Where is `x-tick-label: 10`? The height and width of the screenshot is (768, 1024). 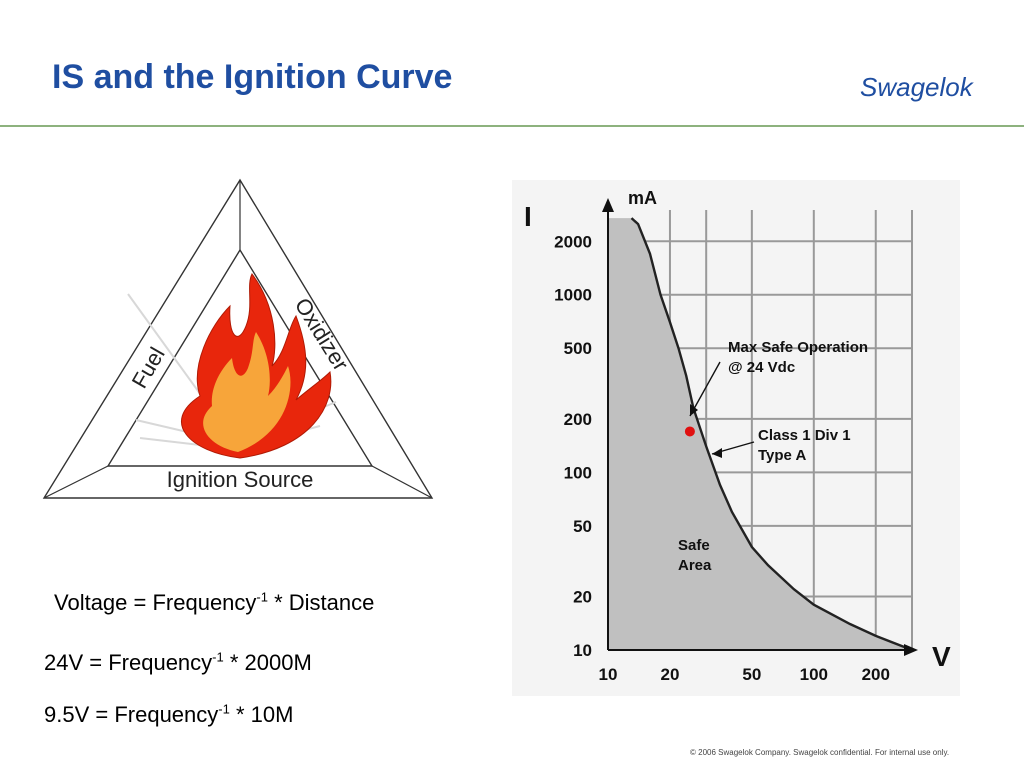
x-tick-label: 10 is located at coordinates (608, 674).